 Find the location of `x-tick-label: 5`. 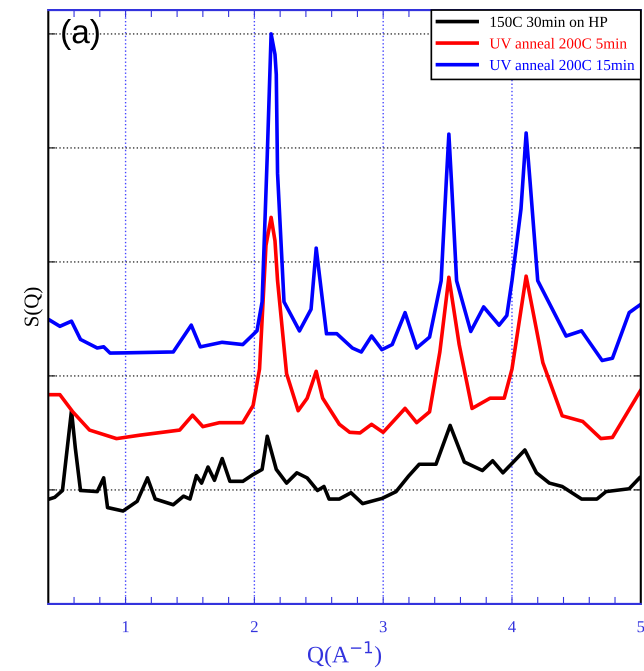

x-tick-label: 5 is located at coordinates (641, 626).